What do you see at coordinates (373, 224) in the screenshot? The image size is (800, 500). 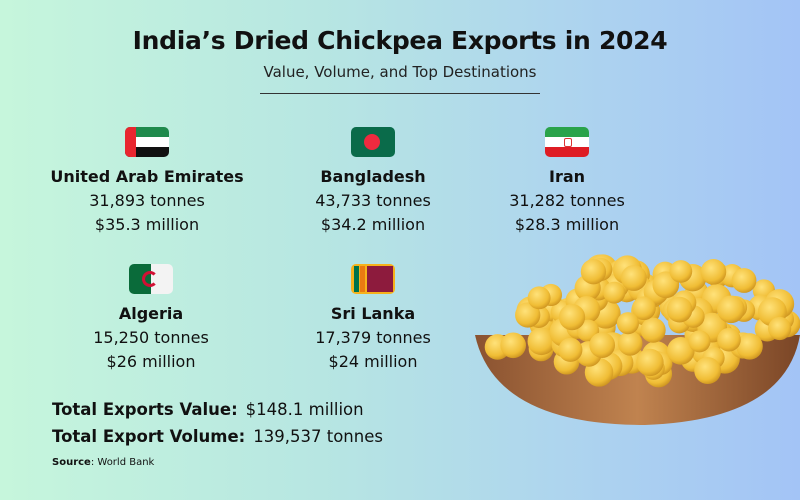 I see `country-value: $34.2 million` at bounding box center [373, 224].